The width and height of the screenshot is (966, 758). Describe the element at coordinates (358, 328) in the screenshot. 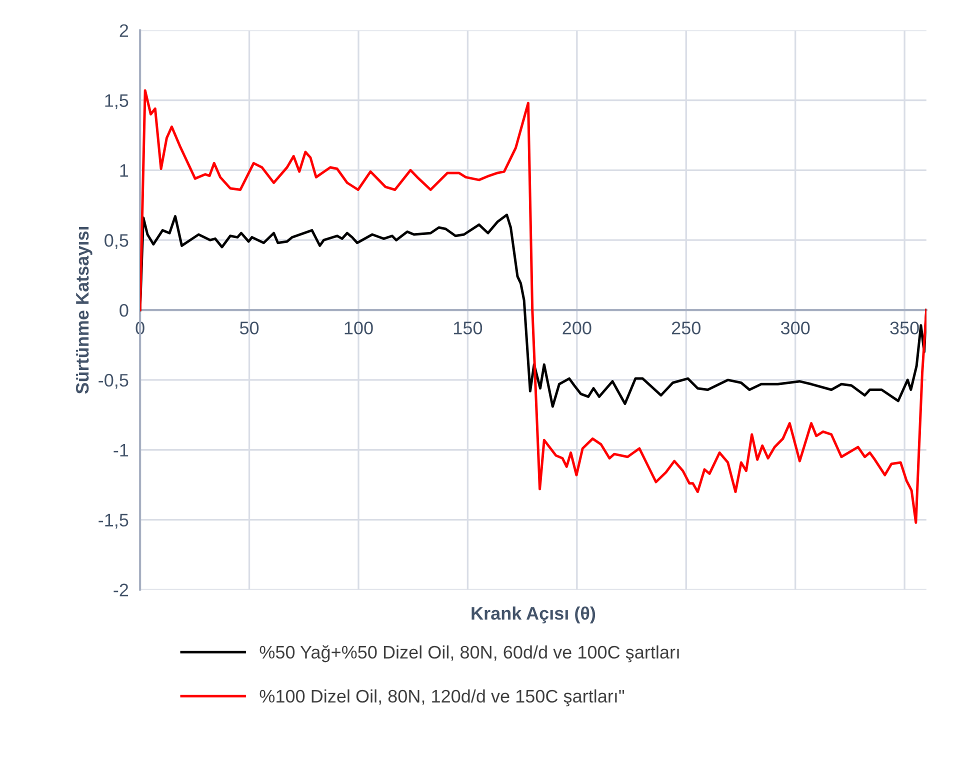

I see `x-tick-label: 100` at that location.